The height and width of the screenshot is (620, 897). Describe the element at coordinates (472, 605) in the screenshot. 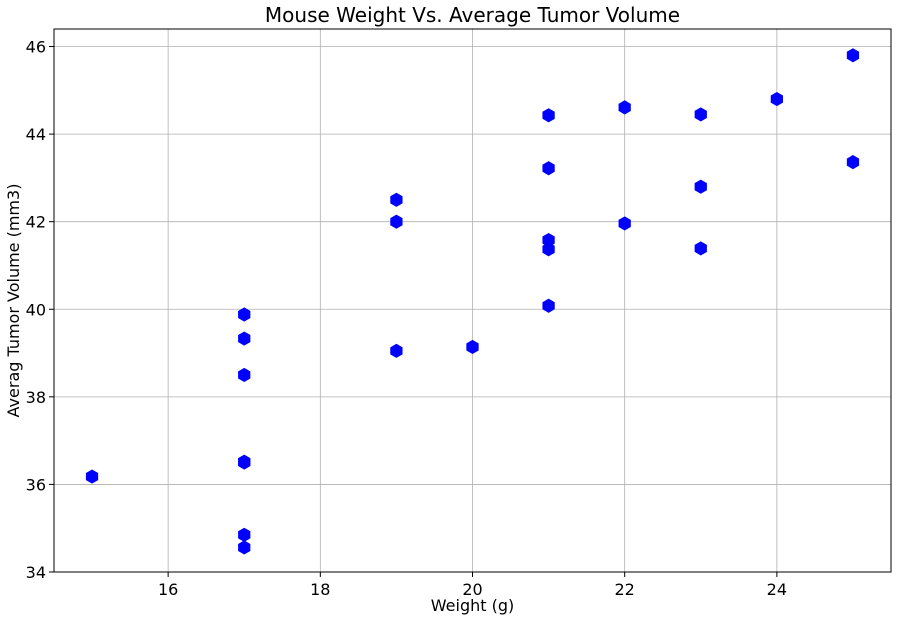

I see `x-axis-label: Weight (g)` at that location.